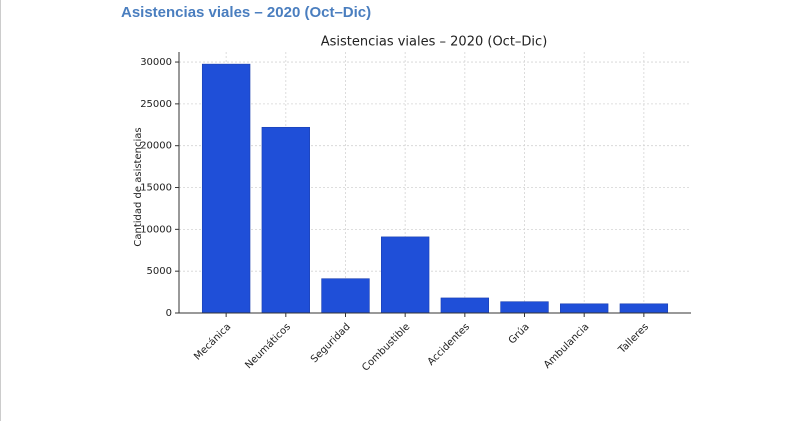 Image resolution: width=811 pixels, height=421 pixels. I want to click on y-tick-label: 30000, so click(156, 62).